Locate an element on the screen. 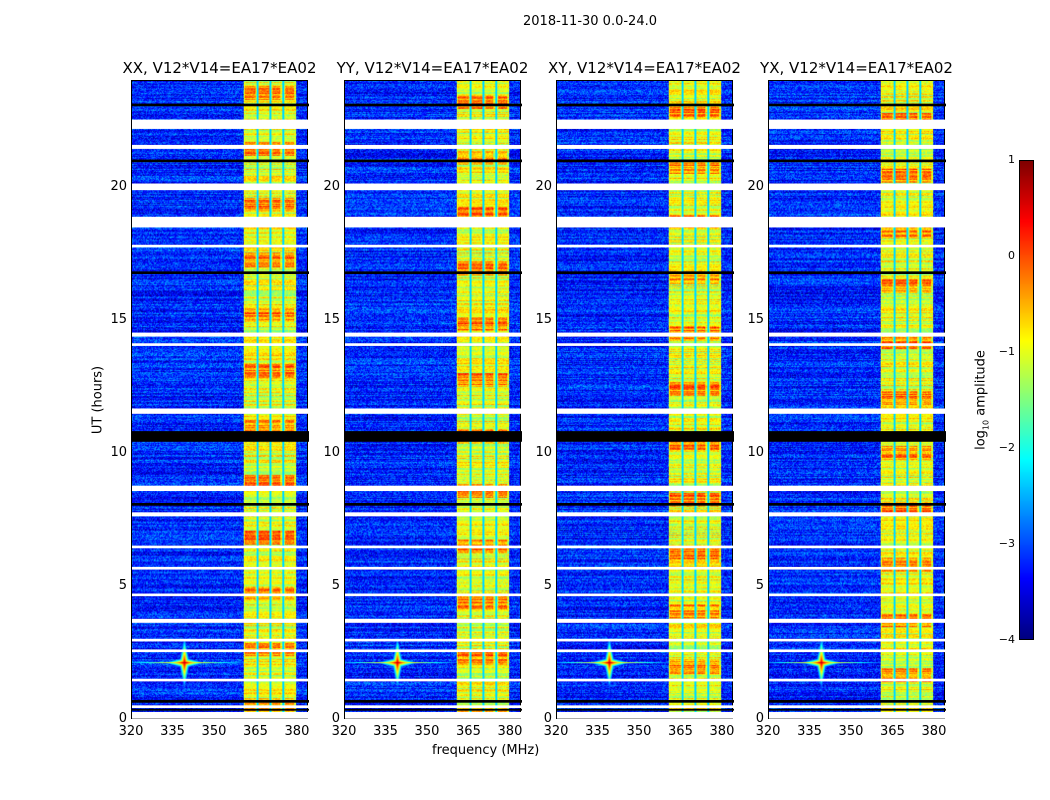 This screenshot has width=1050, height=800. panel-title: YY, V12*V14=EA17*EA02 is located at coordinates (432, 68).